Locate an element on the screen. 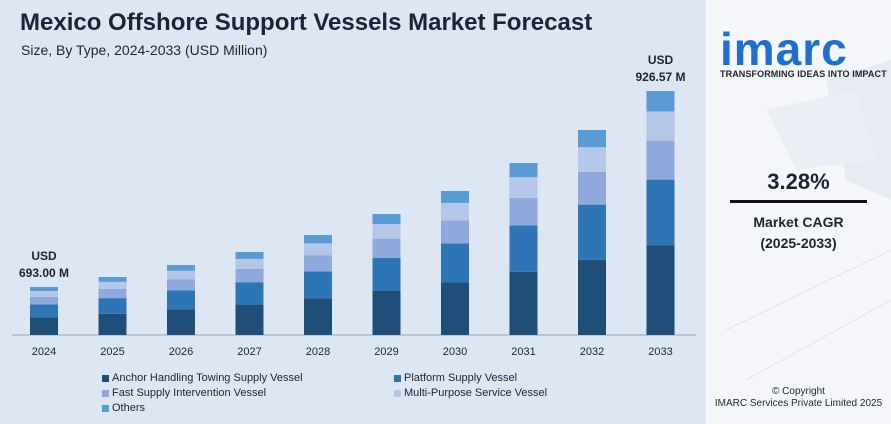 This screenshot has width=891, height=424. imarc-logo: imarc is located at coordinates (784, 49).